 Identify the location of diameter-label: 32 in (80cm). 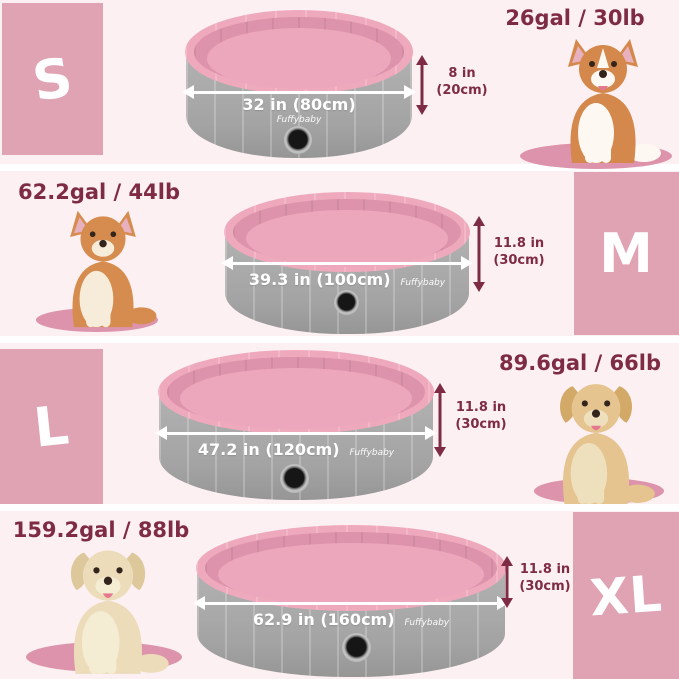
(299, 104).